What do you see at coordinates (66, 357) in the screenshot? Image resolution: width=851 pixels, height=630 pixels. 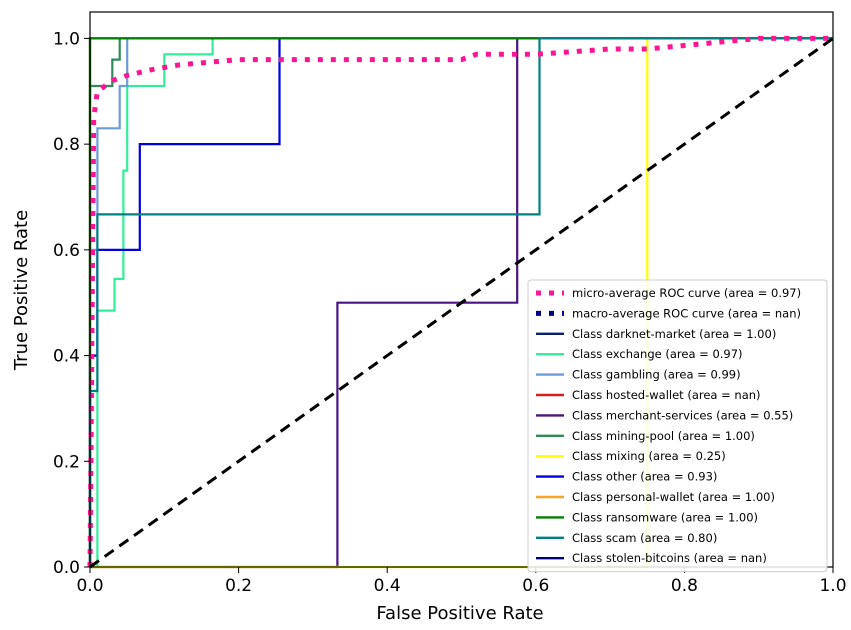 I see `y-tick-label: 0.4` at bounding box center [66, 357].